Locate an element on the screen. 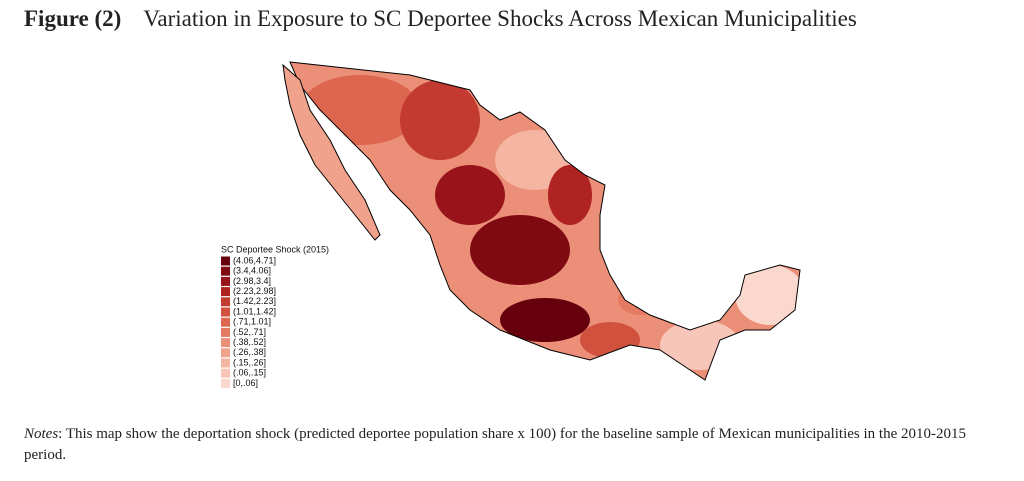  figure-label: Figure (2) is located at coordinates (73, 18).